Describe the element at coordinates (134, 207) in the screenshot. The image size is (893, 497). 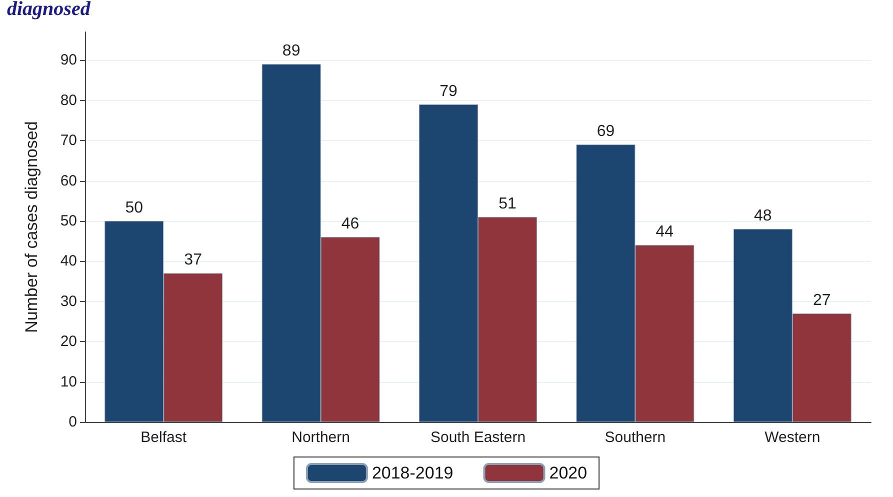
I see `data-label: 50` at that location.